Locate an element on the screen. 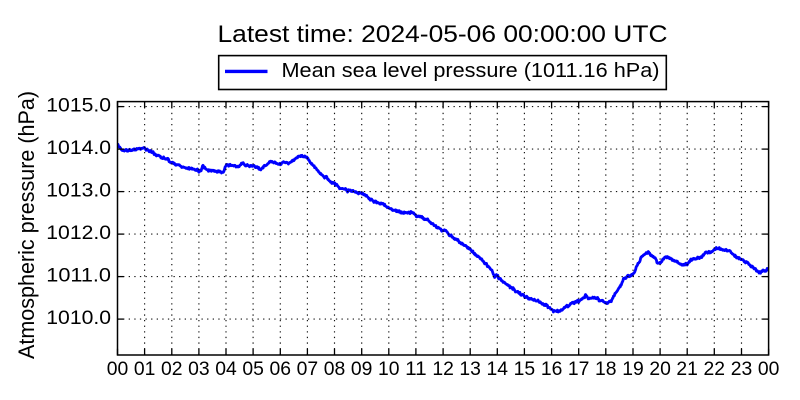  svg-text: 1013.0 is located at coordinates (78, 190).